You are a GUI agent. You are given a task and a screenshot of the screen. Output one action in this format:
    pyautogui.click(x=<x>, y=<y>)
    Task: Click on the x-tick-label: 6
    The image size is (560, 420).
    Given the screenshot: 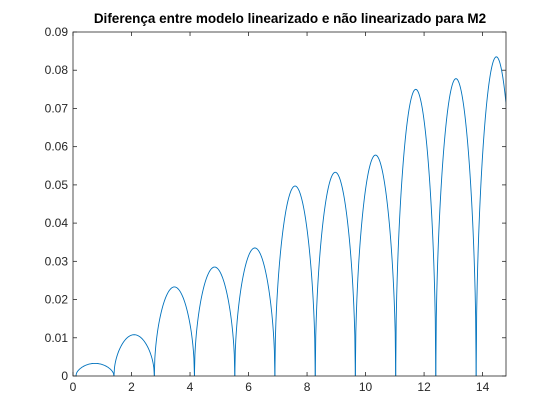 What is the action you would take?
    pyautogui.click(x=248, y=387)
    